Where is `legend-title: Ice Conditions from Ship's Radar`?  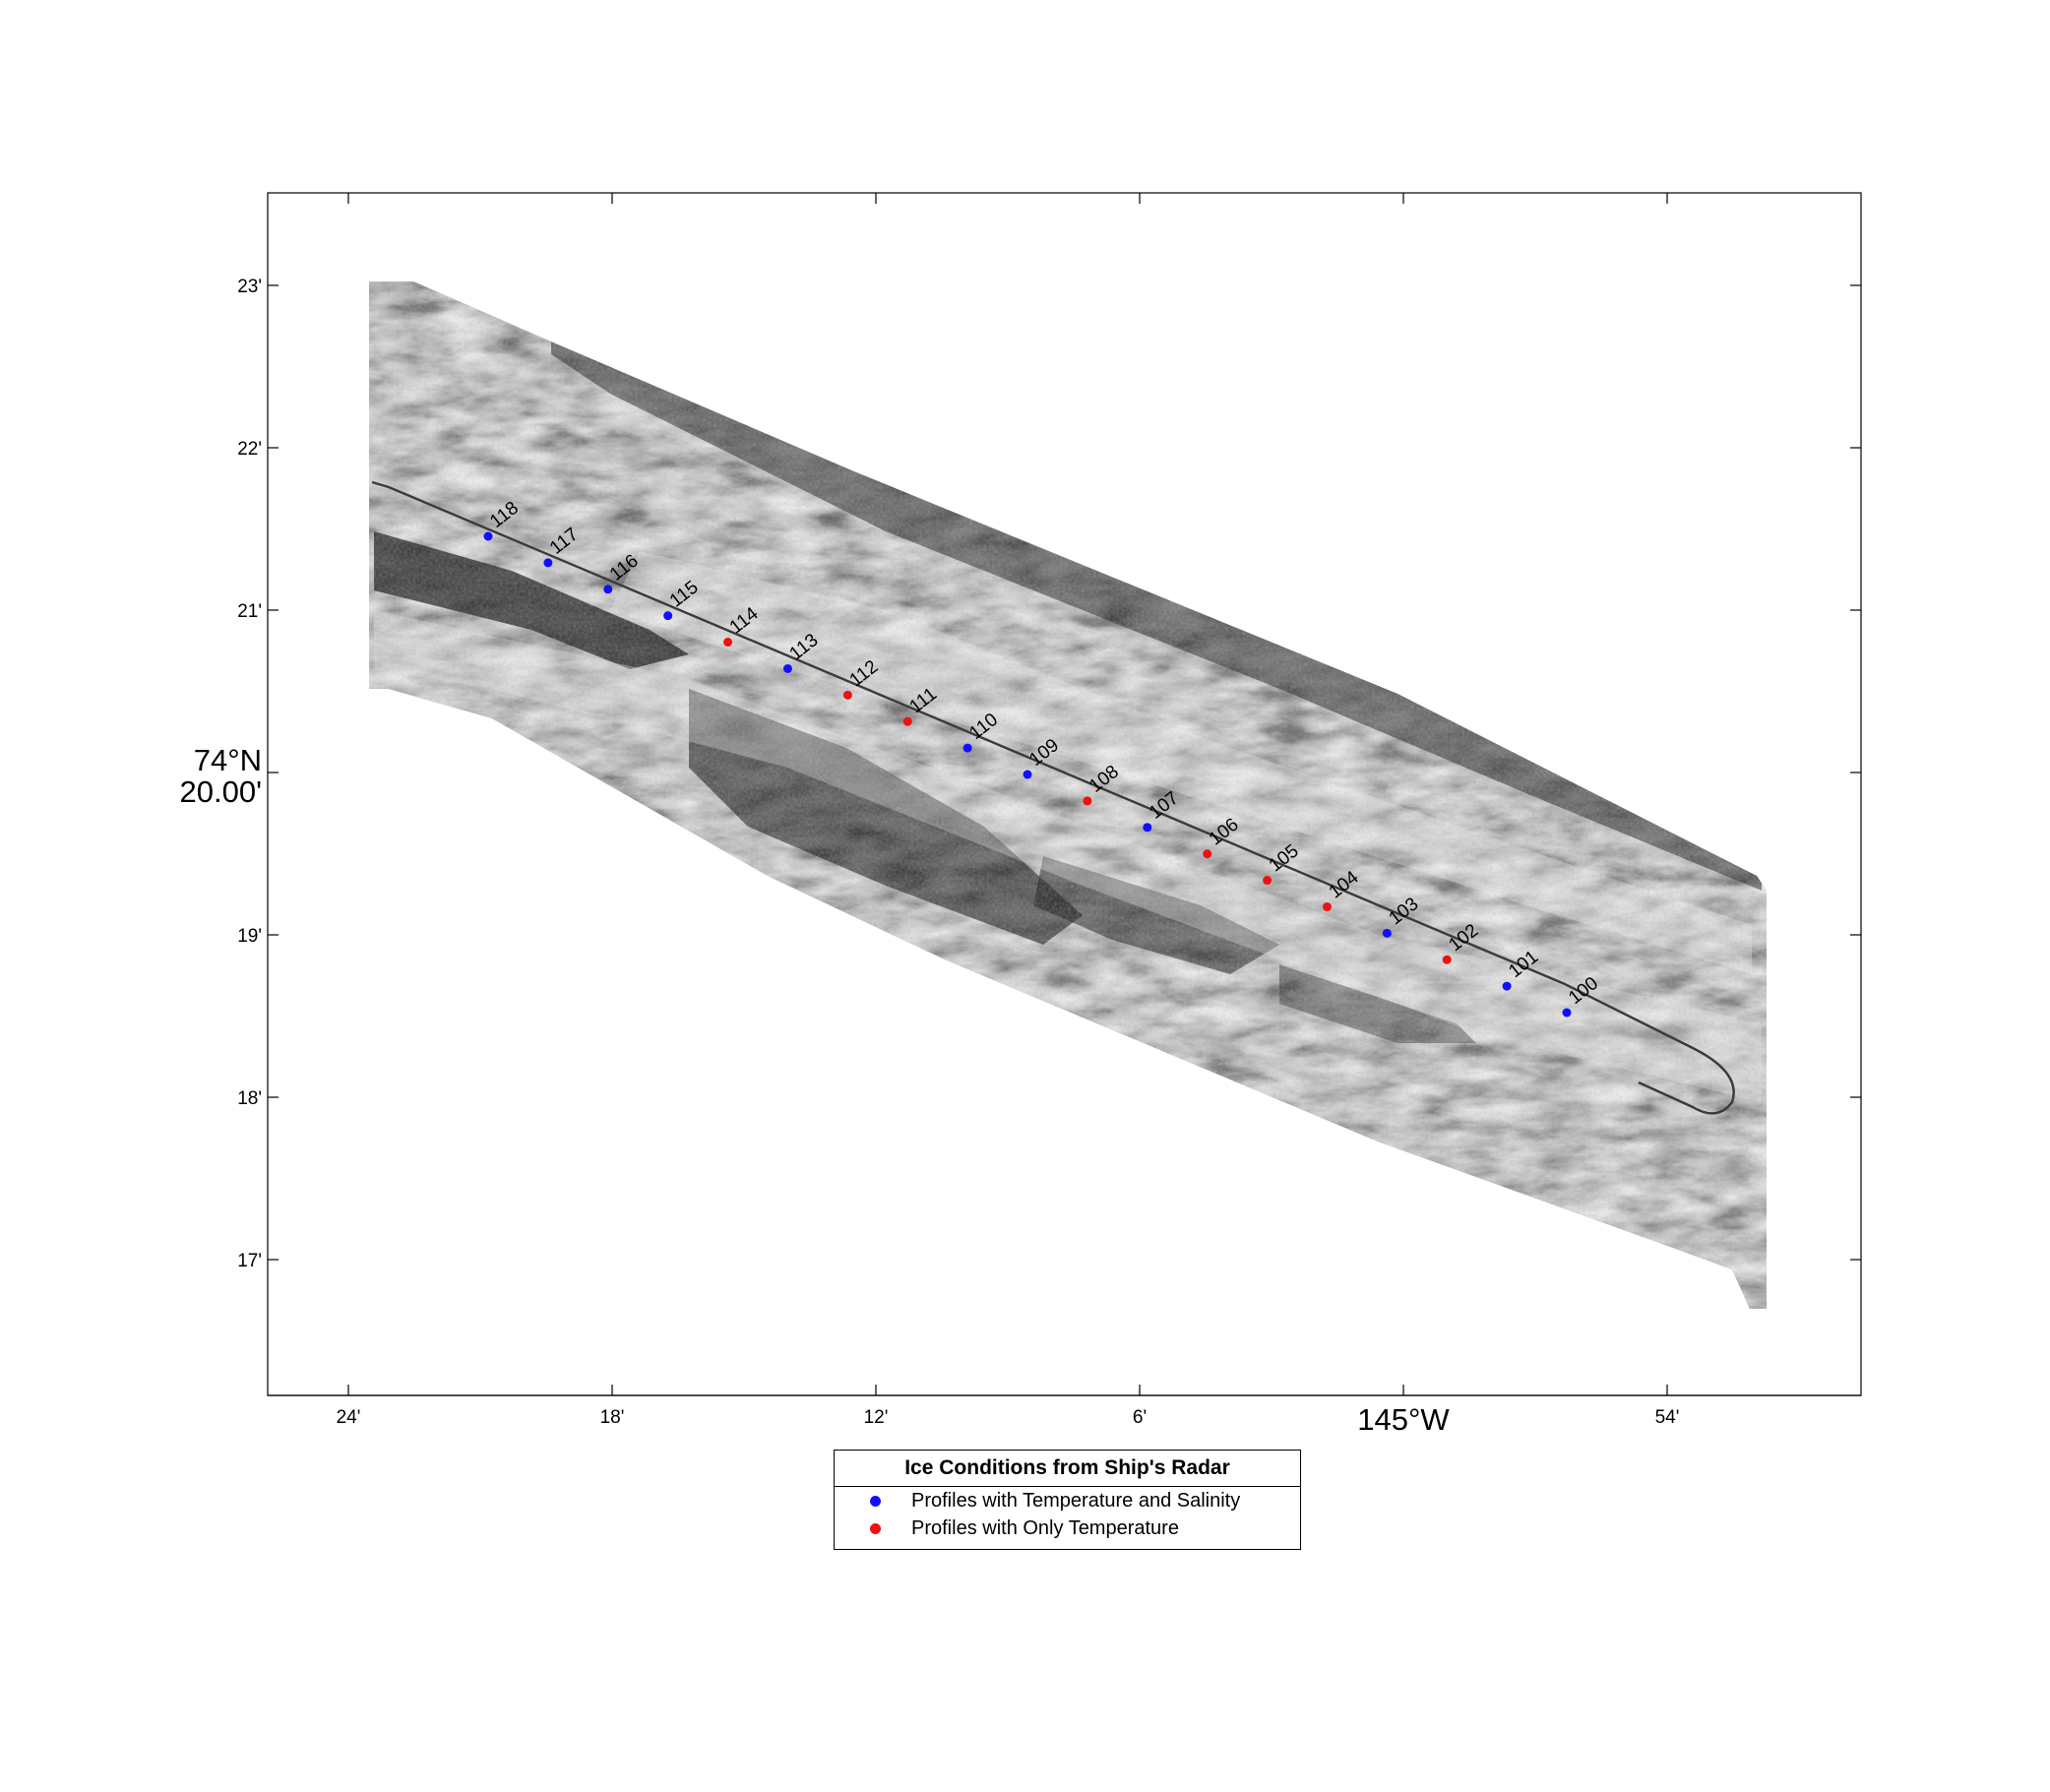 legend-title: Ice Conditions from Ship's Radar is located at coordinates (1067, 1469).